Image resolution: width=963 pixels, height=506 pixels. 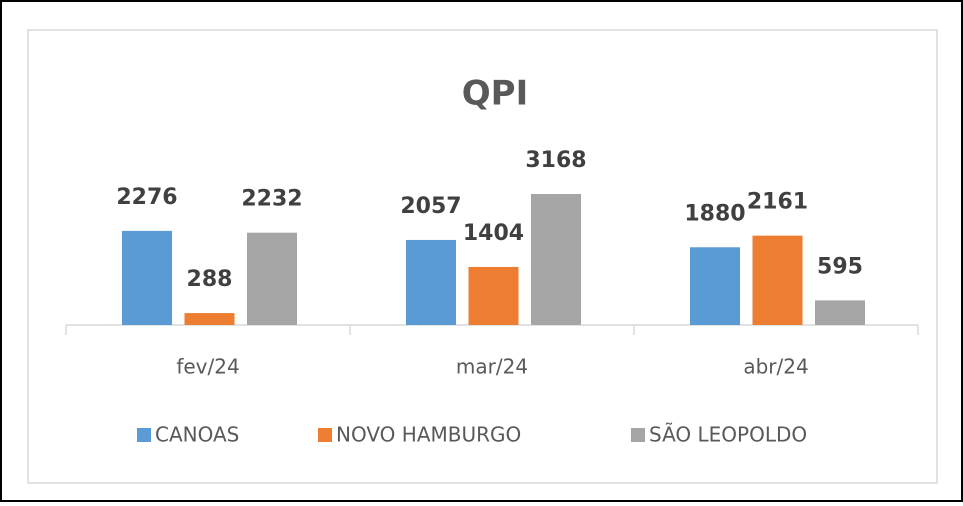 I want to click on data-label: 1880, so click(x=714, y=213).